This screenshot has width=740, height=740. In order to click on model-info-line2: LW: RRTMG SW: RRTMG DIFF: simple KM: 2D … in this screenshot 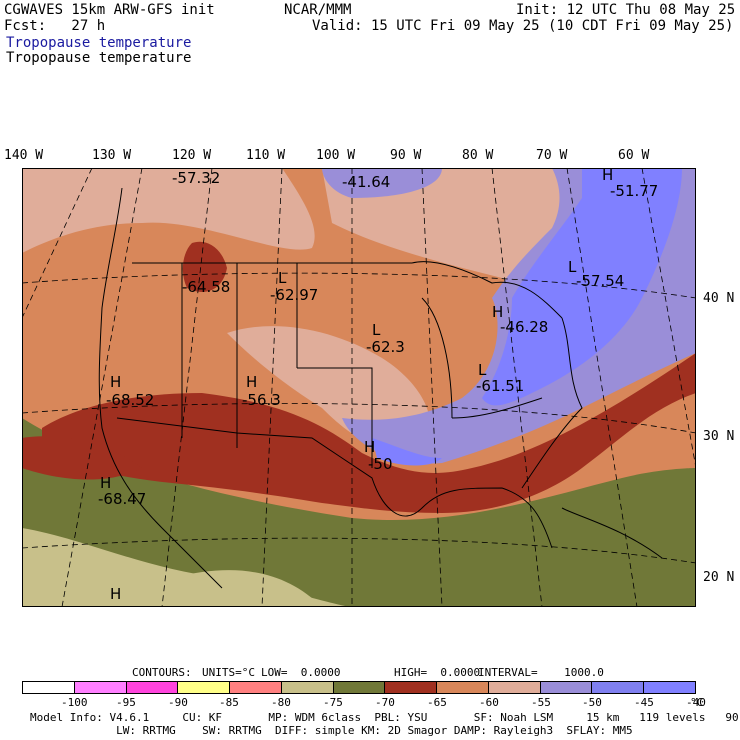, I will do `click(331, 730)`.